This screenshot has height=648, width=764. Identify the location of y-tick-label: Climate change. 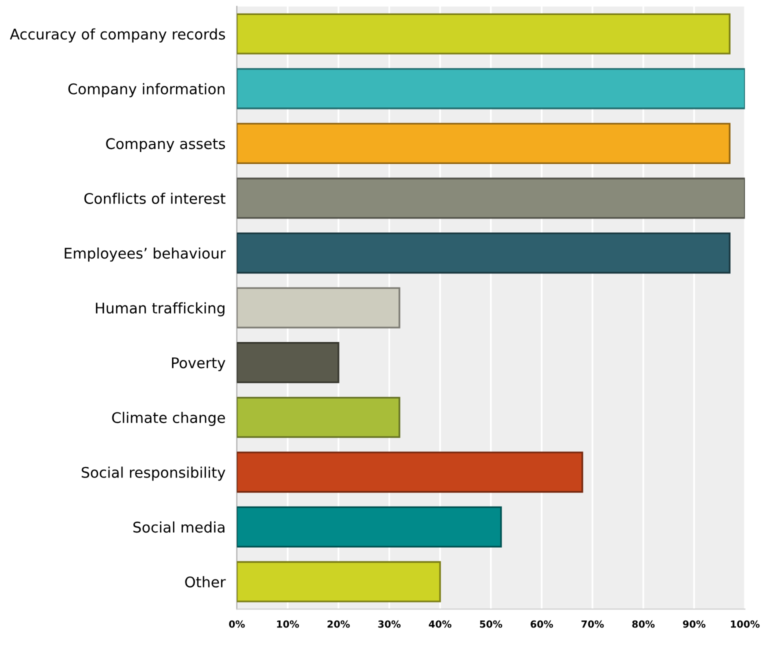
(168, 419).